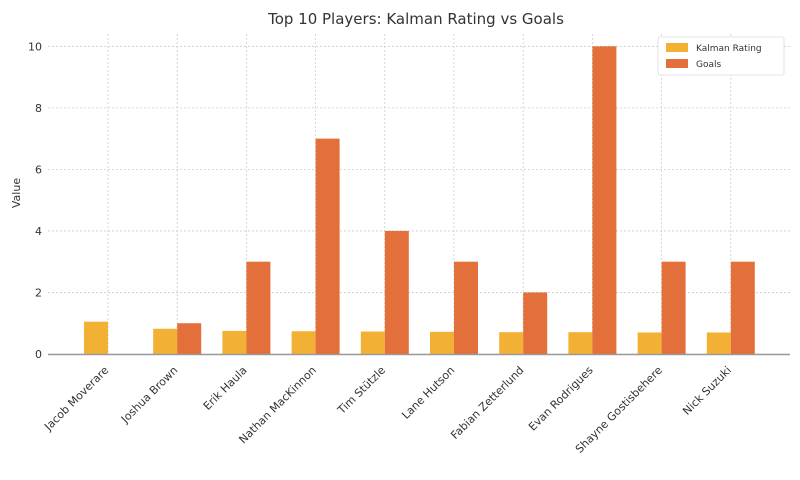 Image resolution: width=800 pixels, height=480 pixels. I want to click on bar-kalman-rating-lane-hutson, so click(442, 342).